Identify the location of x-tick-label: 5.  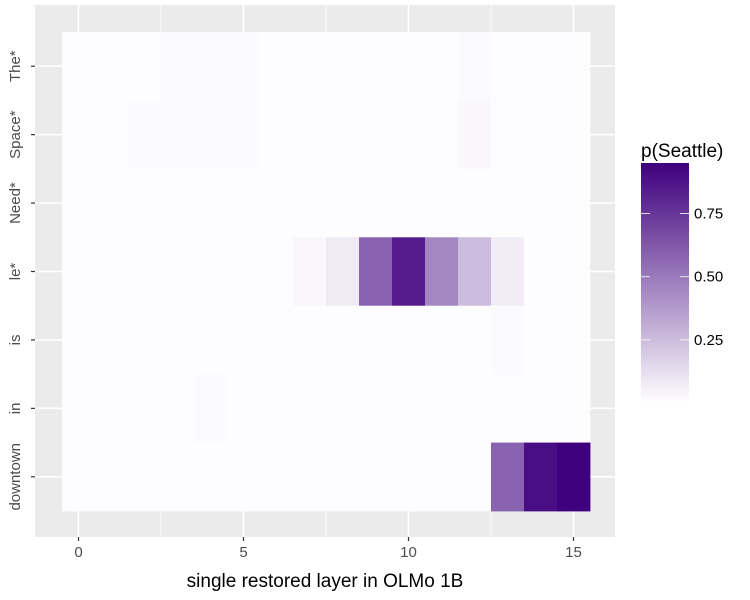
(243, 552).